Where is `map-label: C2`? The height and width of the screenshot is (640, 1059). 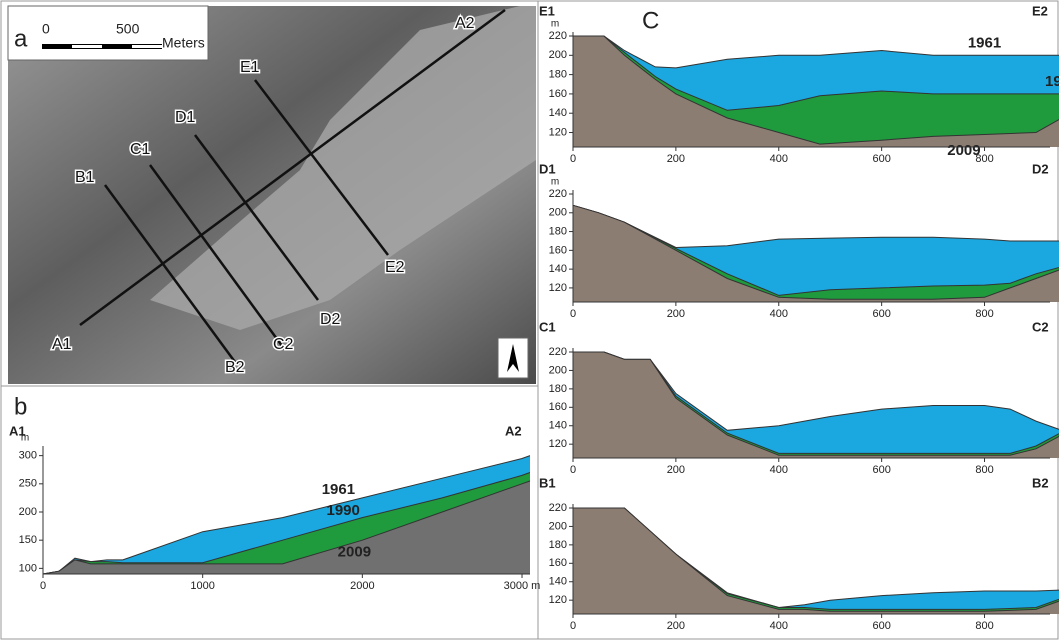
map-label: C2 is located at coordinates (283, 344).